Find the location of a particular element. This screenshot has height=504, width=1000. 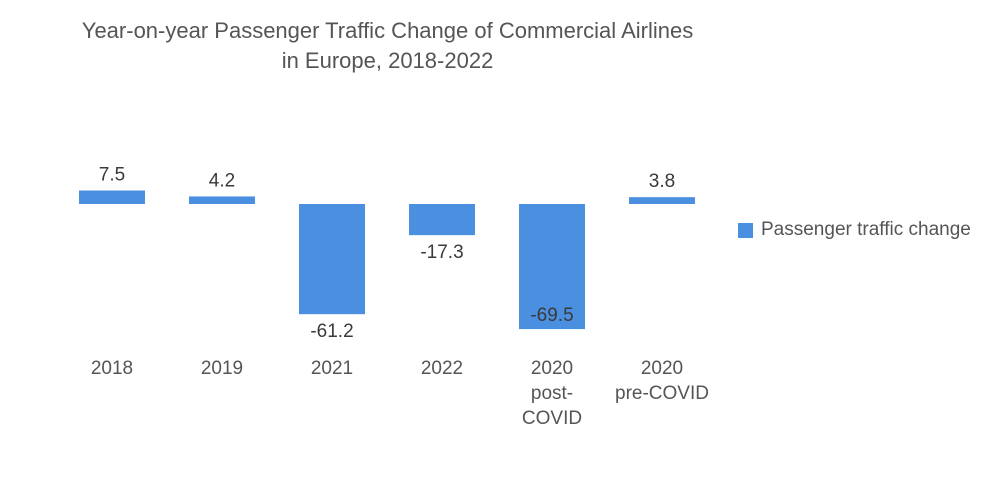

x-tick-label: 2019 is located at coordinates (222, 368).